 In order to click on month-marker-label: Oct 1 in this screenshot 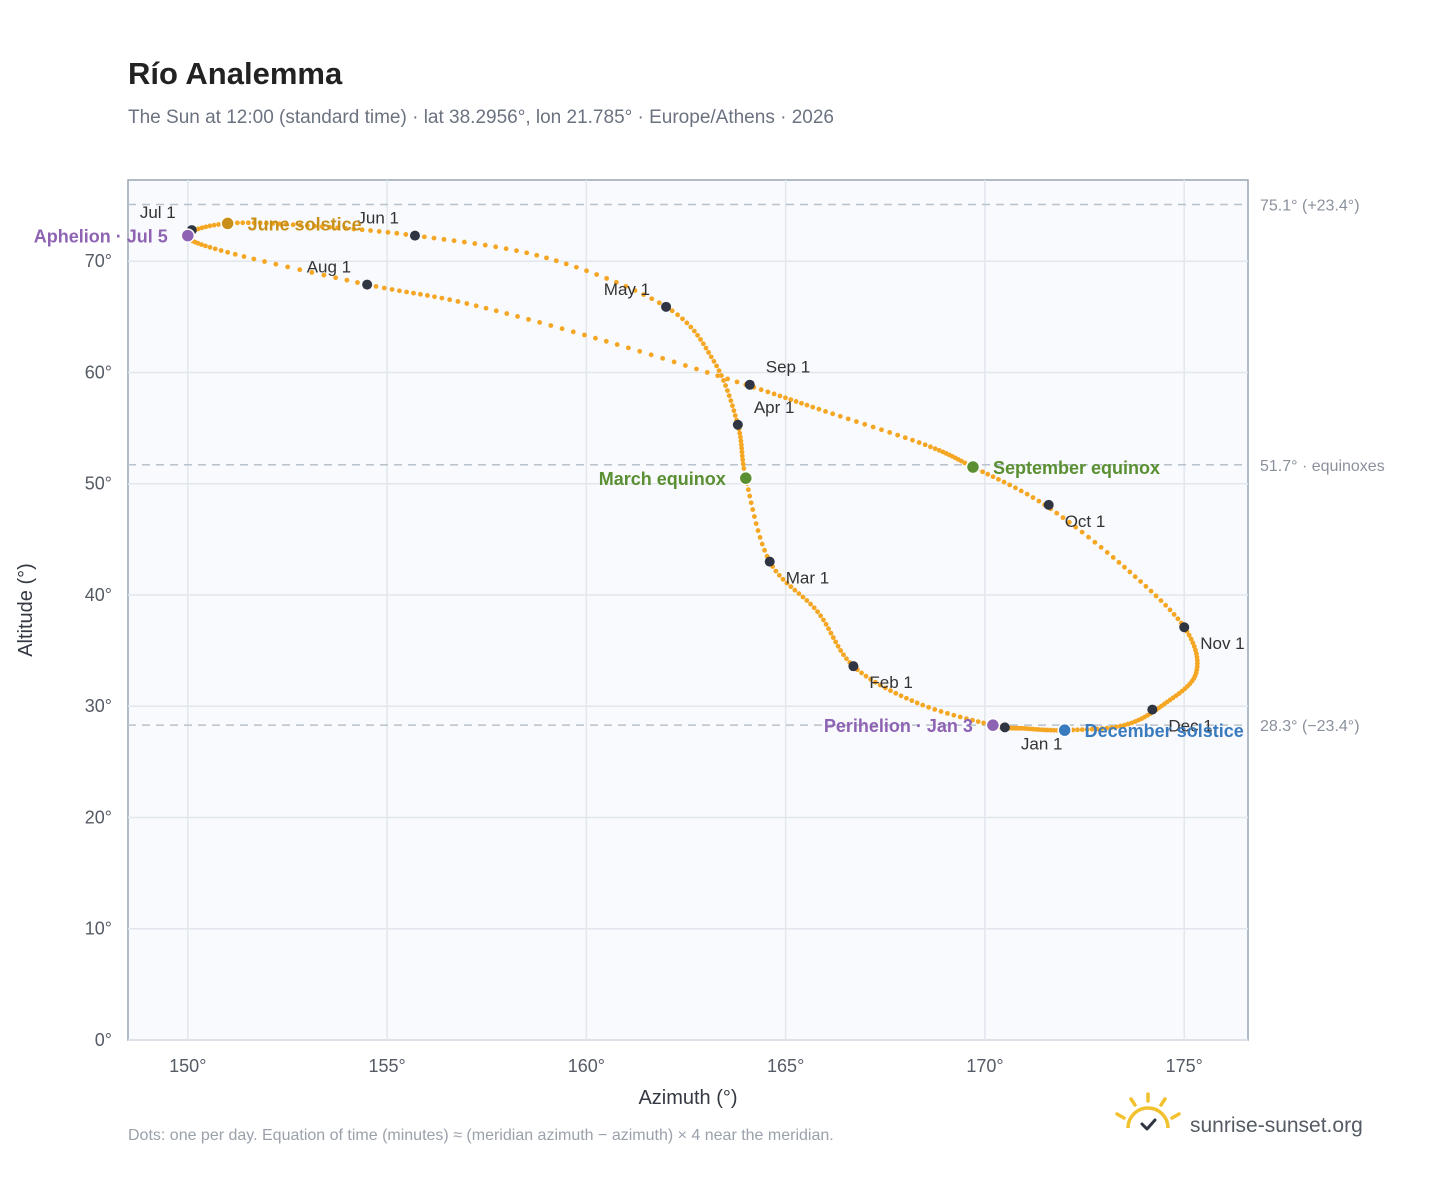, I will do `click(1085, 521)`.